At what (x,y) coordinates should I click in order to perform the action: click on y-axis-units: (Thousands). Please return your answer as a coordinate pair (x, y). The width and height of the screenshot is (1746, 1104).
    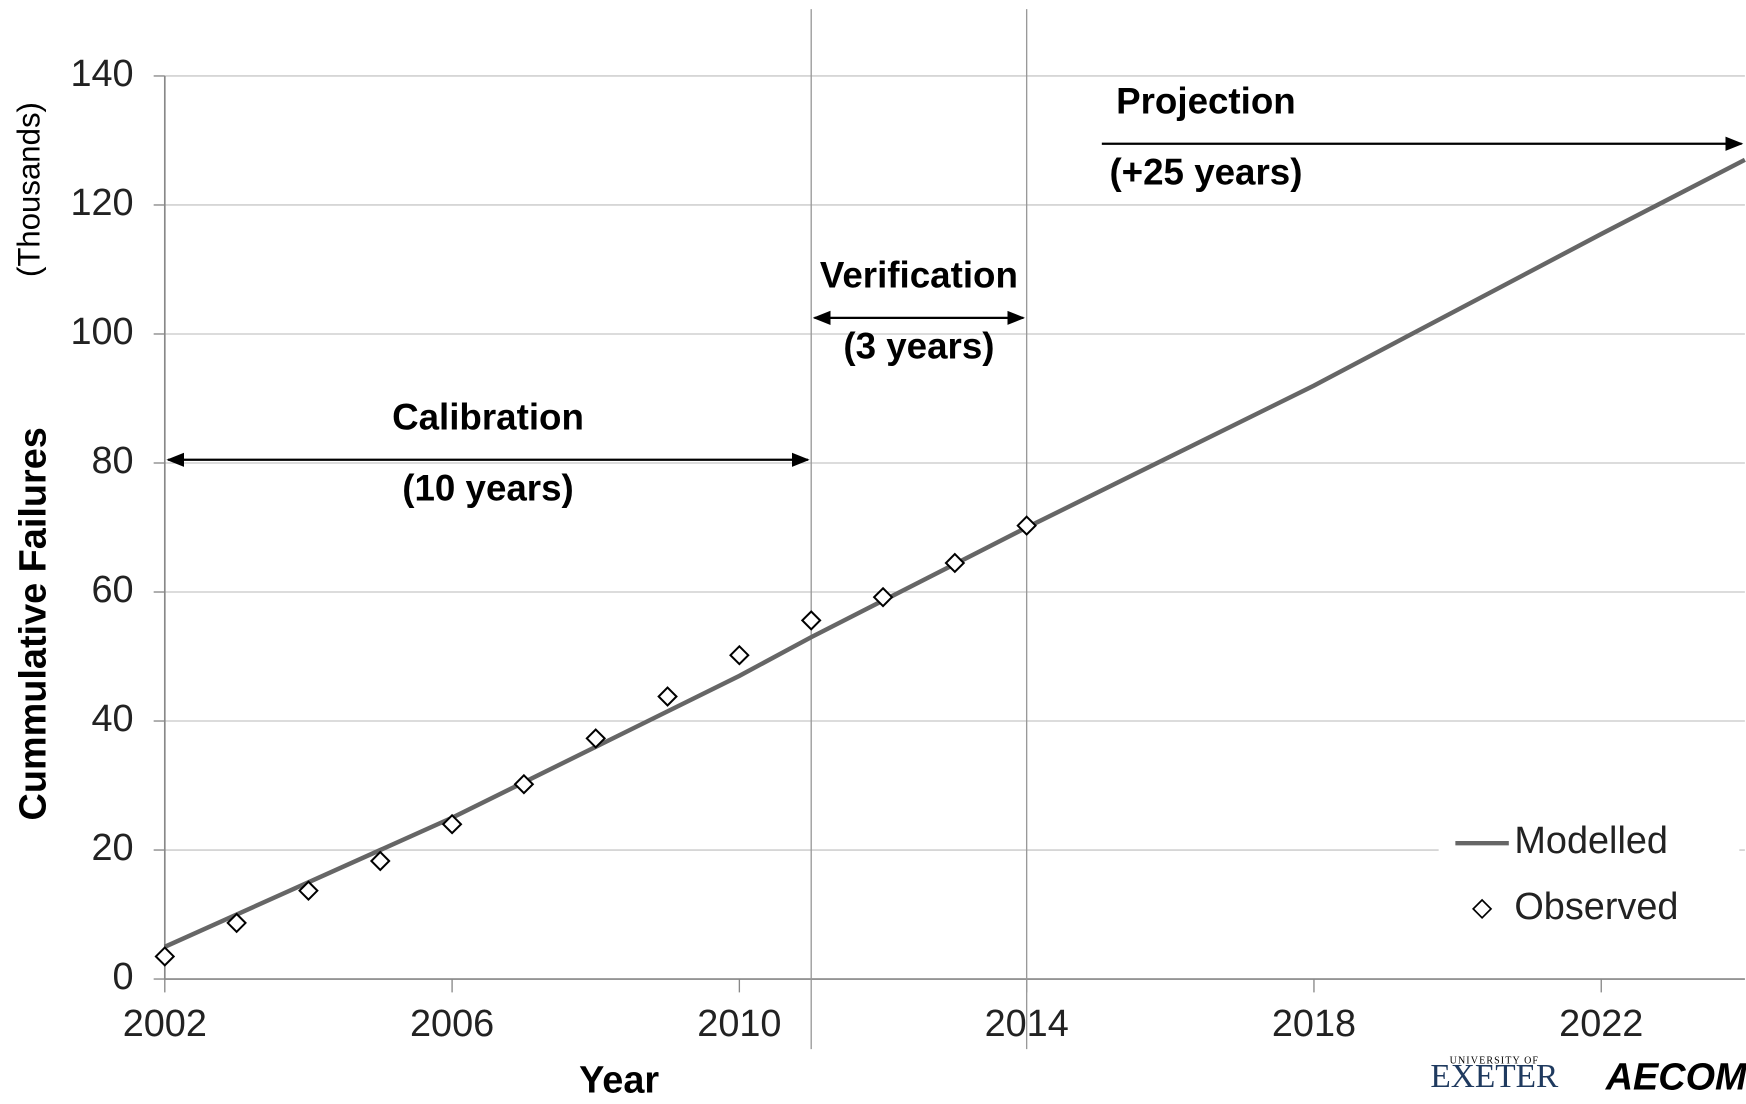
    Looking at the image, I should click on (28, 189).